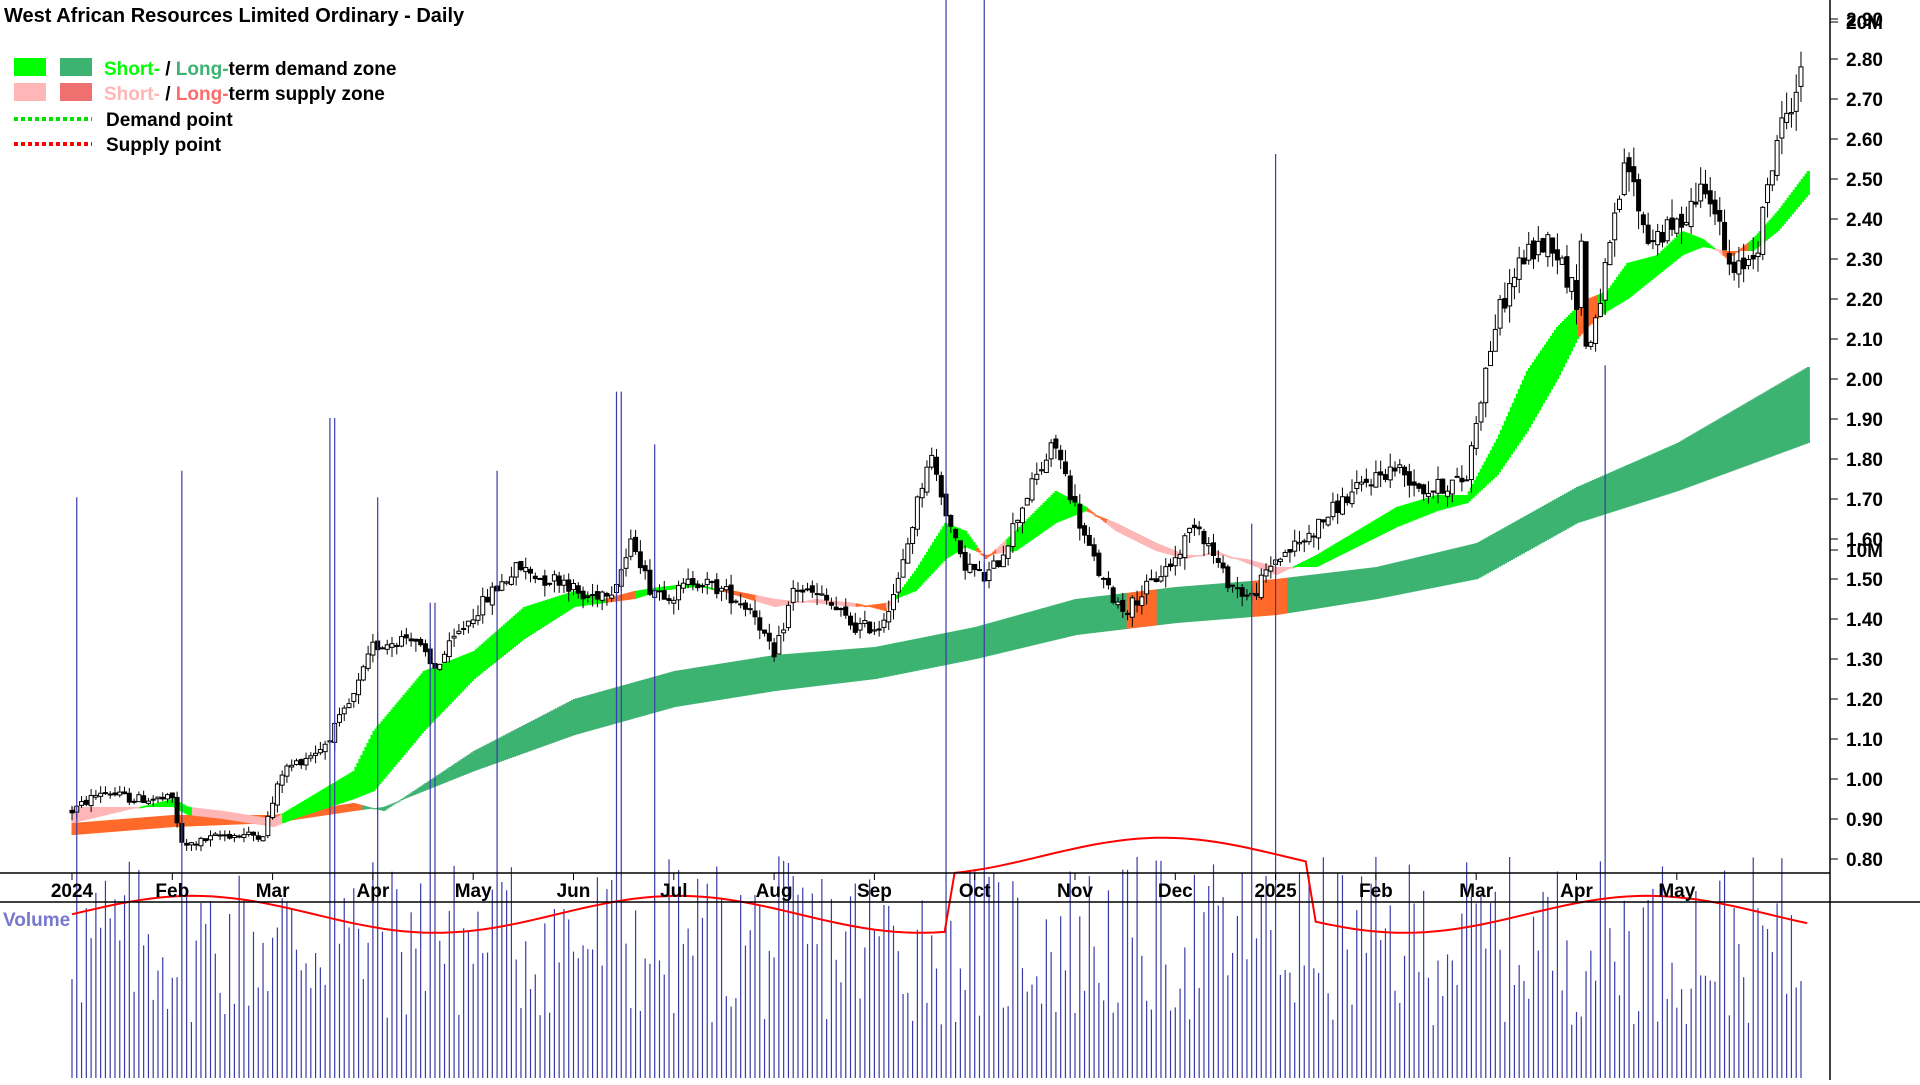 Image resolution: width=1920 pixels, height=1085 pixels. Describe the element at coordinates (1864, 260) in the screenshot. I see `price-tick-label: 2.30` at that location.